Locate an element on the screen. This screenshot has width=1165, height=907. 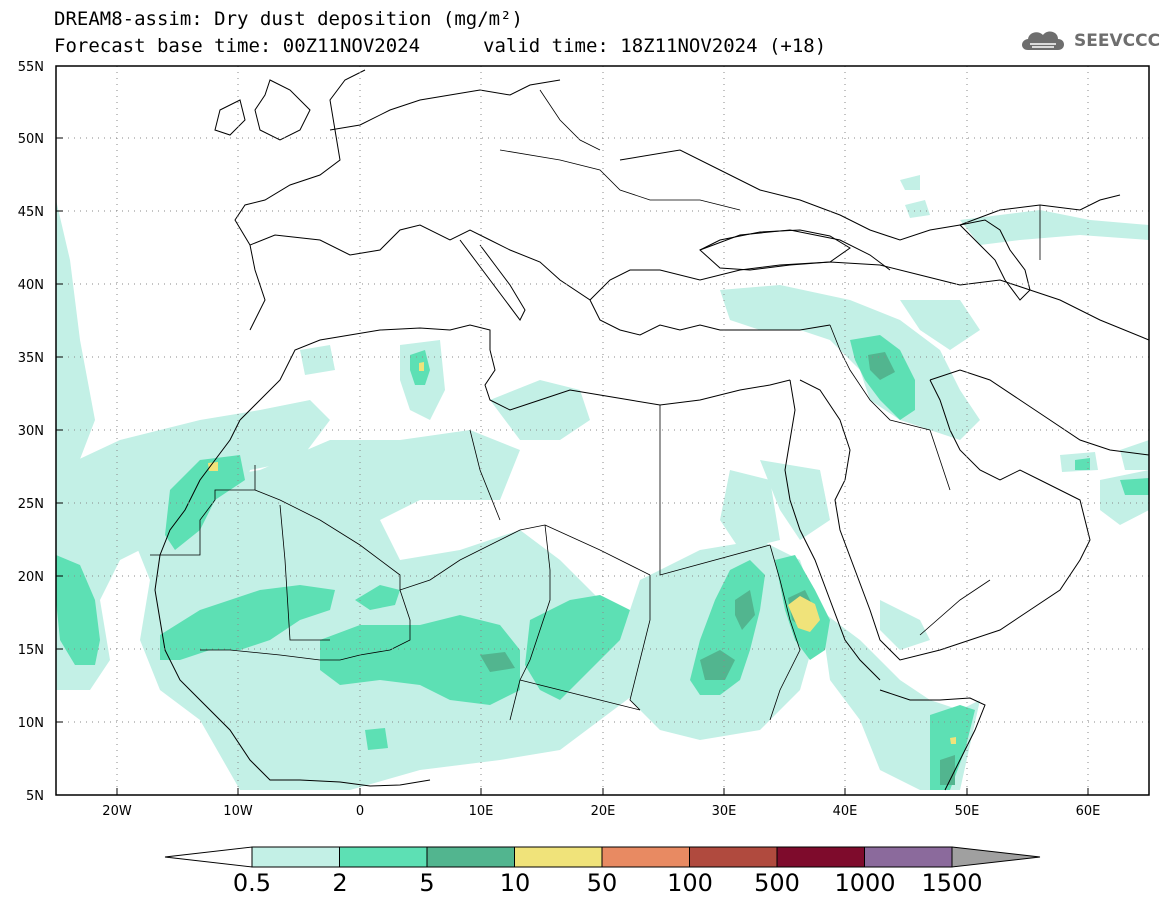
colorbar-label: 5 is located at coordinates (426, 883).